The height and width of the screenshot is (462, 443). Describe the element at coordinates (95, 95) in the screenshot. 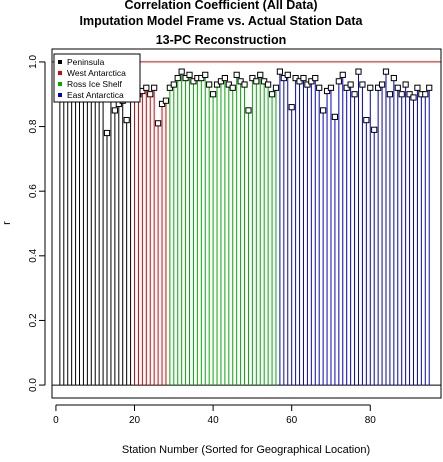

I see `legend-label-3: East Antarctica` at that location.